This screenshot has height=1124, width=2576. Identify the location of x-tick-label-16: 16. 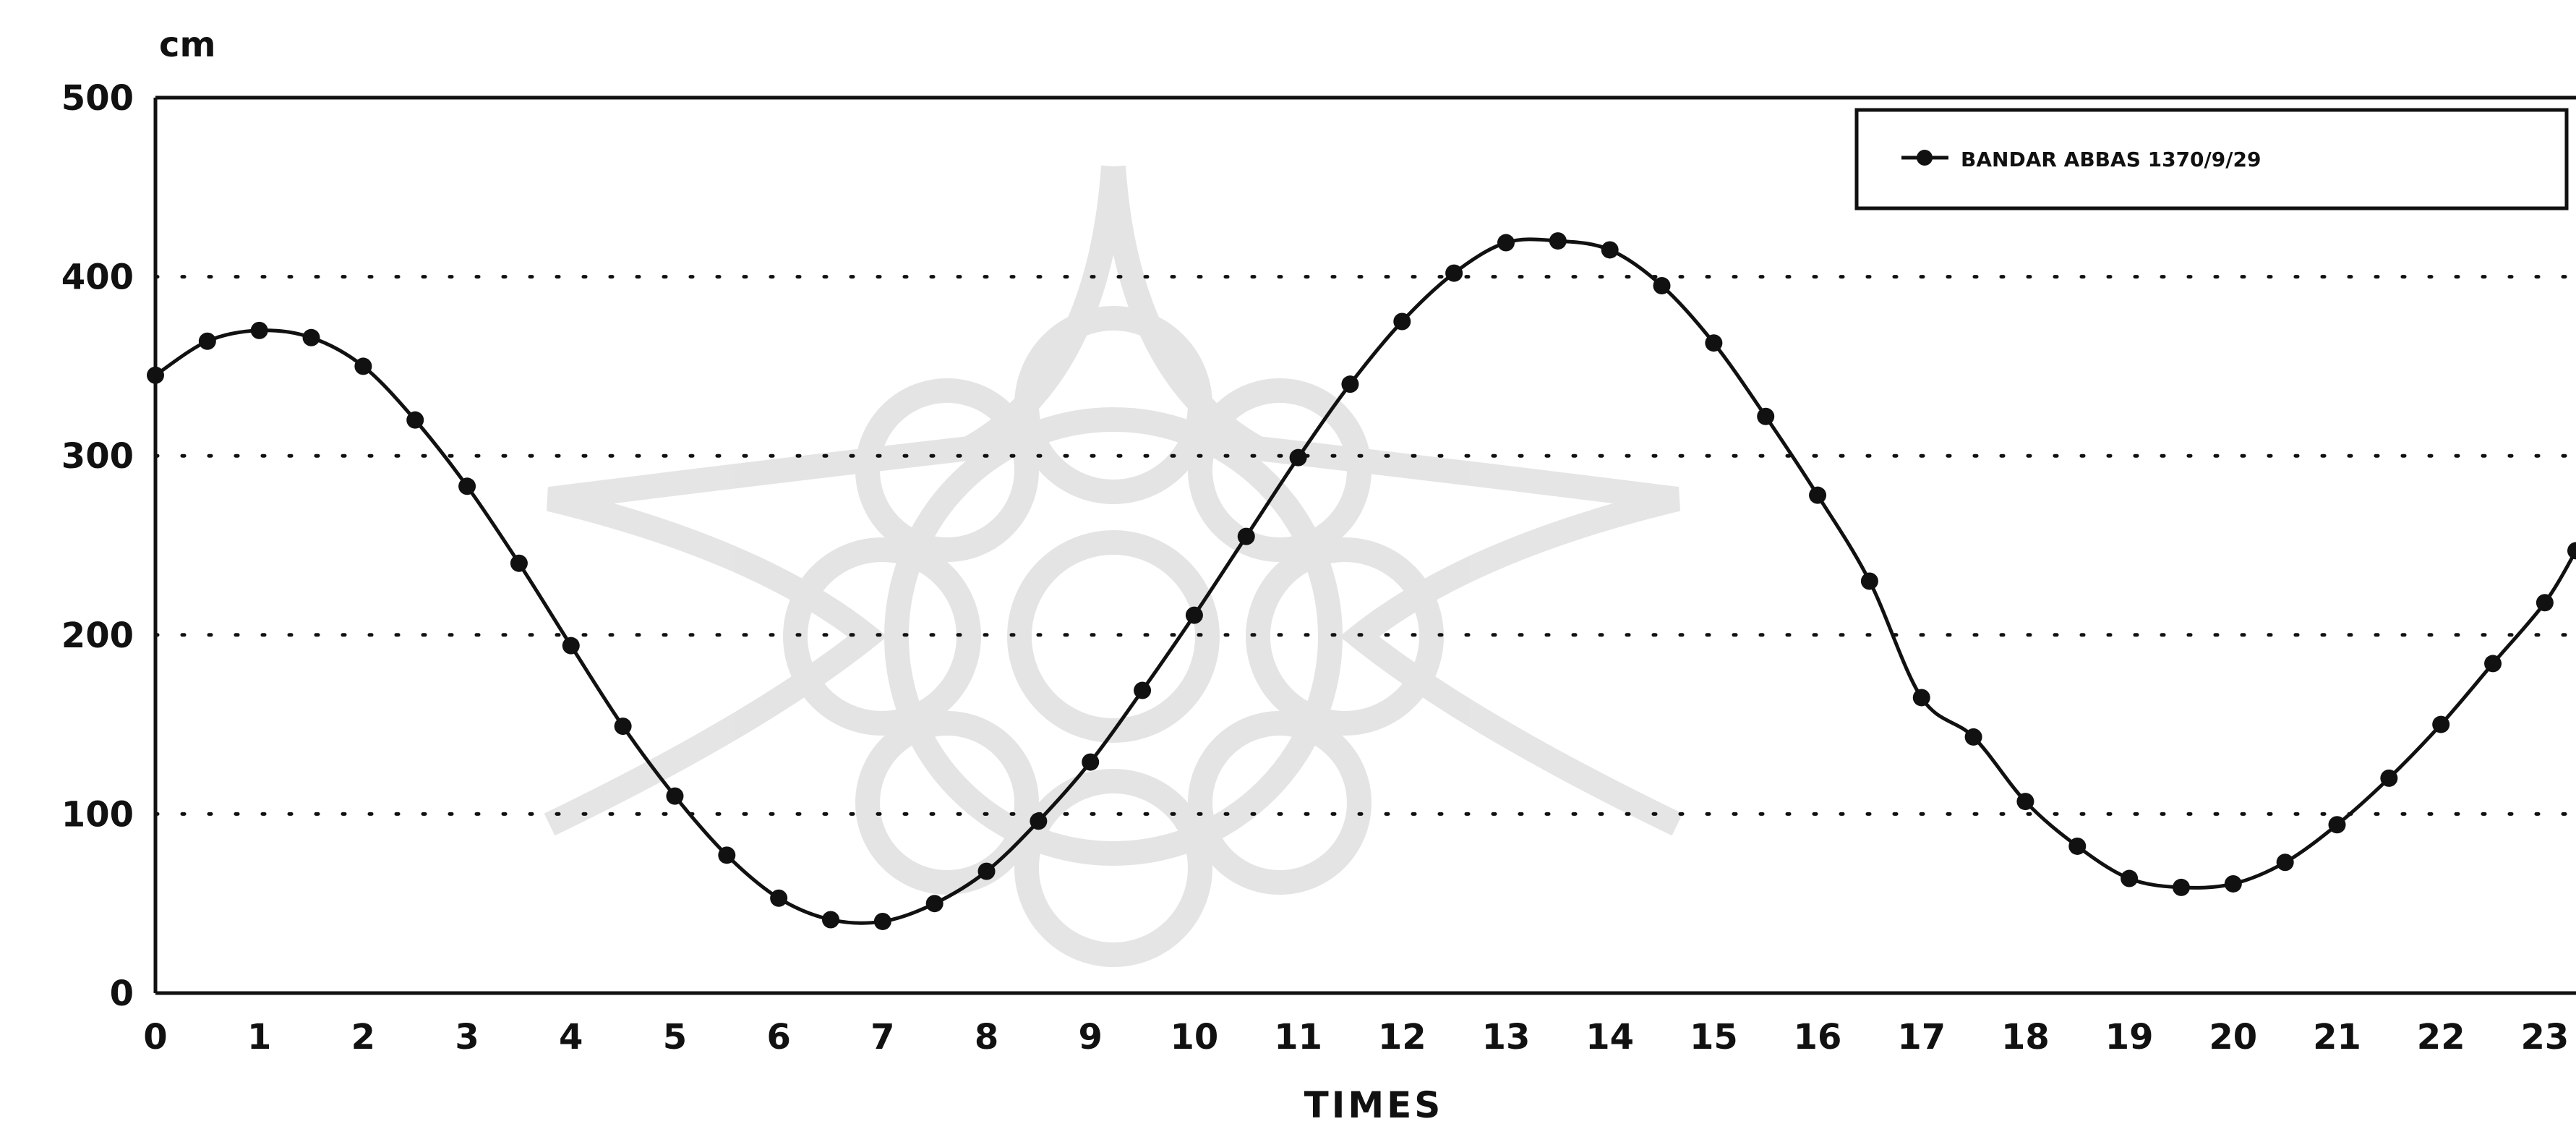
(1818, 1037).